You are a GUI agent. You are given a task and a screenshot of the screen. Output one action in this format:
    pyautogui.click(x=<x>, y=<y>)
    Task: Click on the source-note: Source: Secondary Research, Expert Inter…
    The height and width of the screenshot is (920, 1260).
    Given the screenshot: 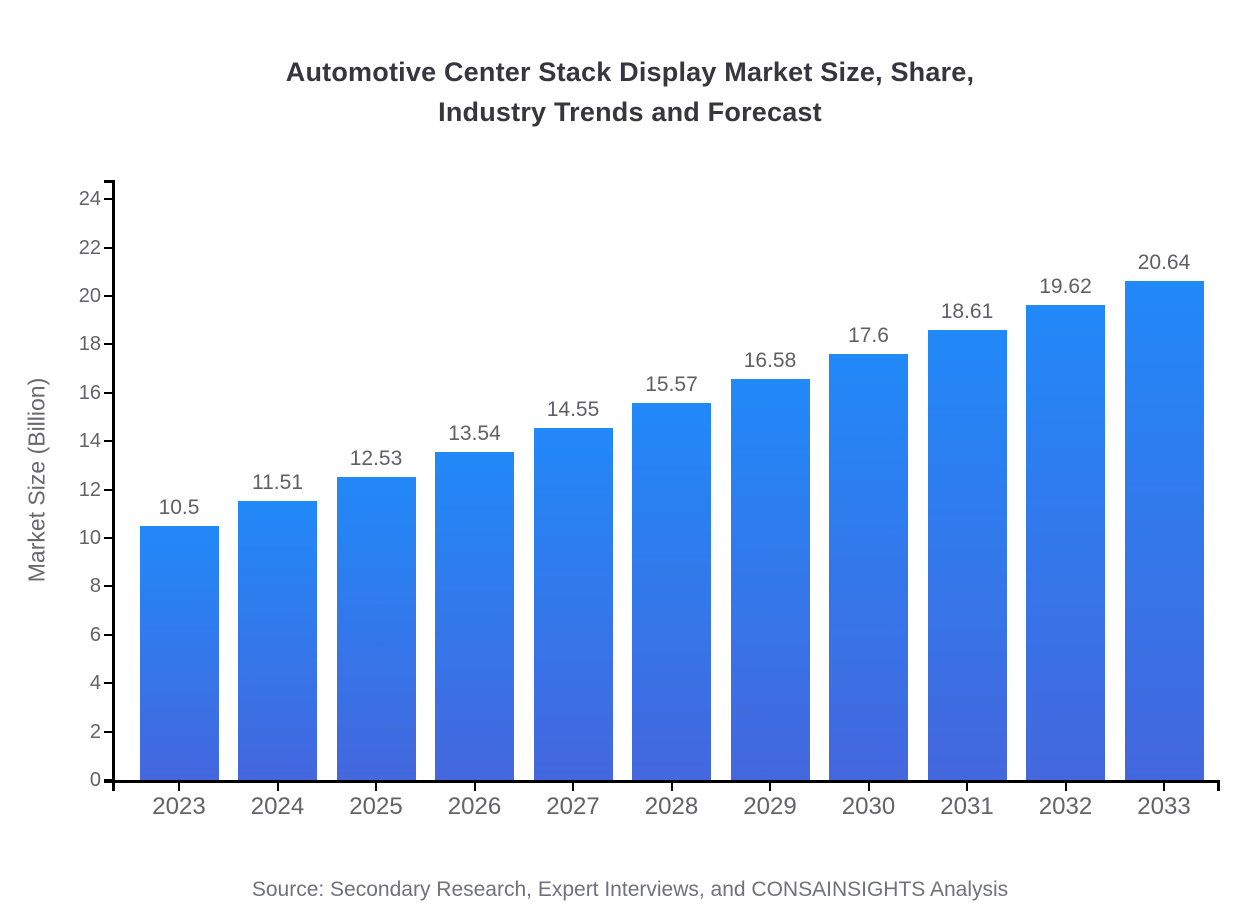 What is the action you would take?
    pyautogui.click(x=630, y=889)
    